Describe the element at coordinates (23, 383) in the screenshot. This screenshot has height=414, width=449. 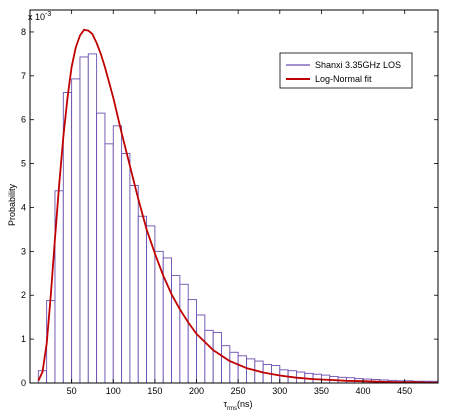
I see `y-tick-label: 0` at that location.